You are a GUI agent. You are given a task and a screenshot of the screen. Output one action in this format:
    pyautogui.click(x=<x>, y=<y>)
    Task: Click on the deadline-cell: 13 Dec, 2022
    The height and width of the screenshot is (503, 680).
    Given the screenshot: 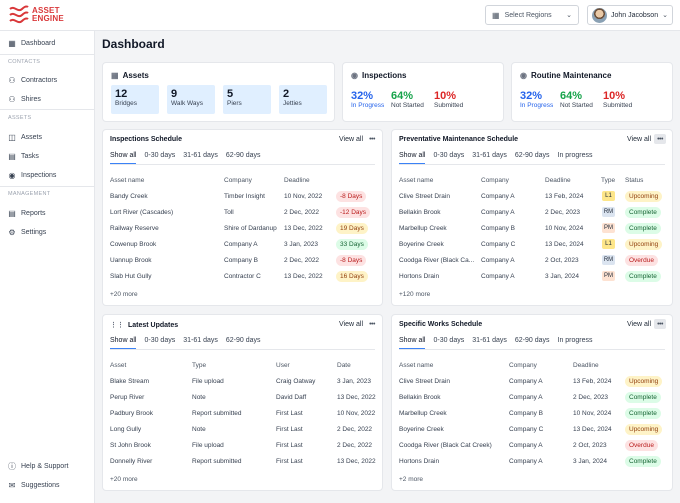 What is the action you would take?
    pyautogui.click(x=303, y=276)
    